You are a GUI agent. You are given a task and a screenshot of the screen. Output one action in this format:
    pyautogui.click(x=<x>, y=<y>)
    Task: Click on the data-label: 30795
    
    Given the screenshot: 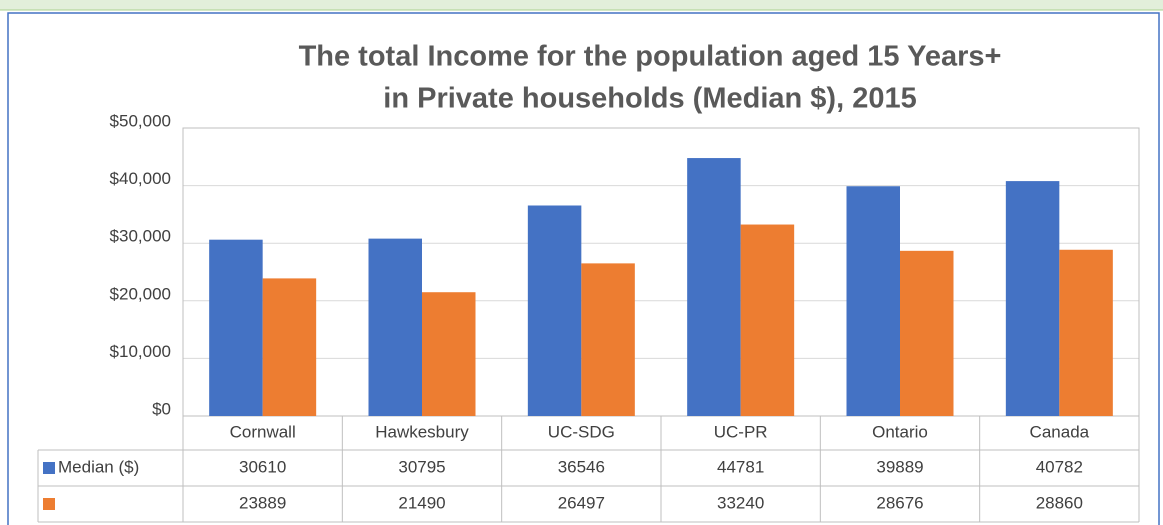 What is the action you would take?
    pyautogui.click(x=421, y=466)
    